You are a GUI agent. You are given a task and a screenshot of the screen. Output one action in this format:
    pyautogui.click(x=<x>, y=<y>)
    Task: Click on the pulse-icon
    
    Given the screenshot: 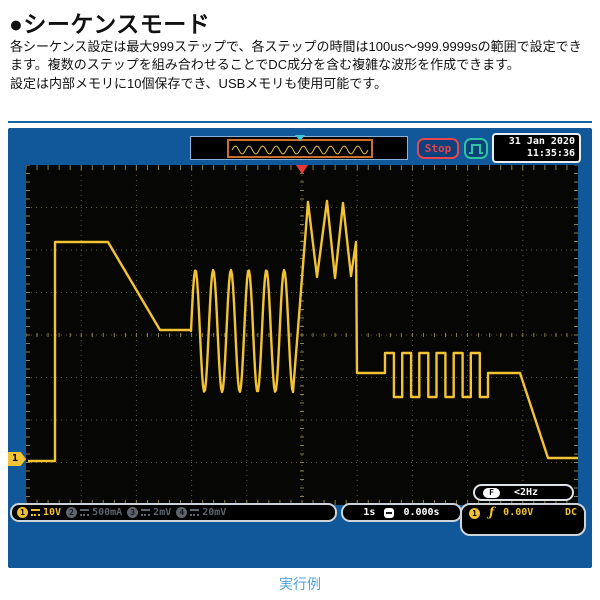 What is the action you would take?
    pyautogui.click(x=476, y=148)
    